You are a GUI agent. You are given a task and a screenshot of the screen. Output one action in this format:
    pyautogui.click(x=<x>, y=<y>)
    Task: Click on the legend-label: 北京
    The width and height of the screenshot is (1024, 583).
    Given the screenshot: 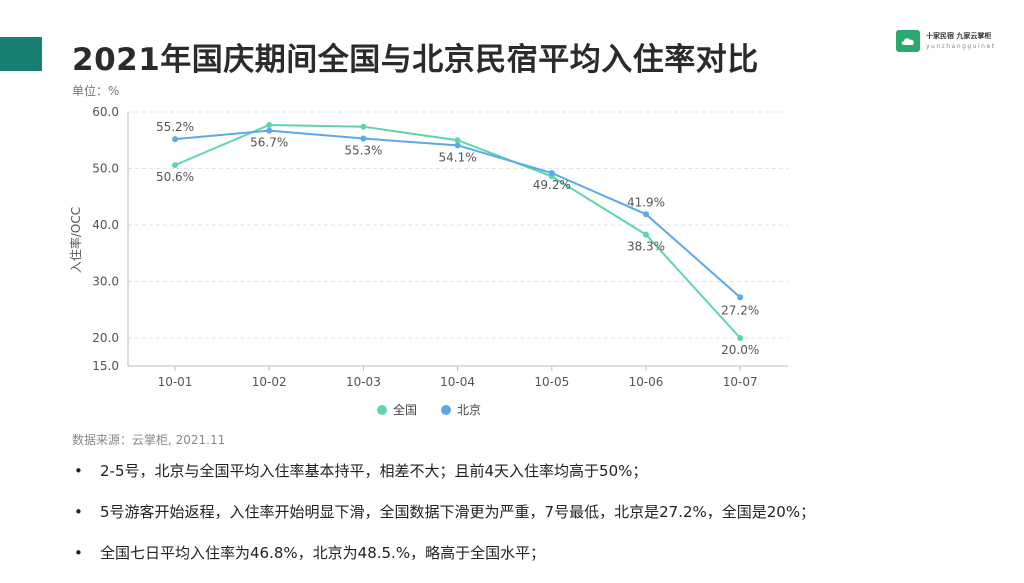 What is the action you would take?
    pyautogui.click(x=469, y=410)
    